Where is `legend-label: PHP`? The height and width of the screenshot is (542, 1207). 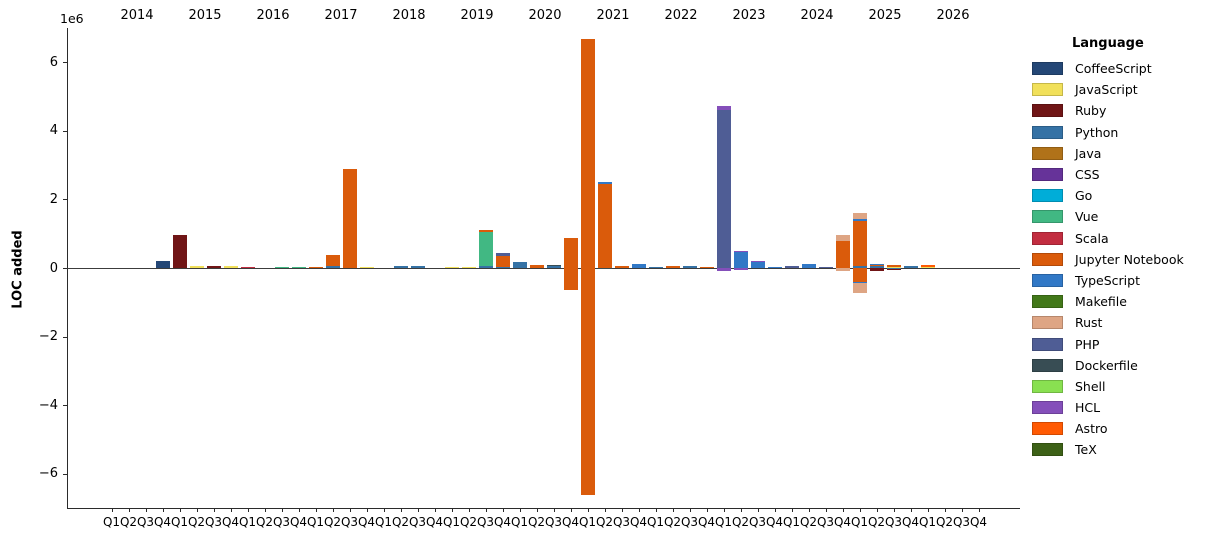 legend-label: PHP is located at coordinates (1087, 344).